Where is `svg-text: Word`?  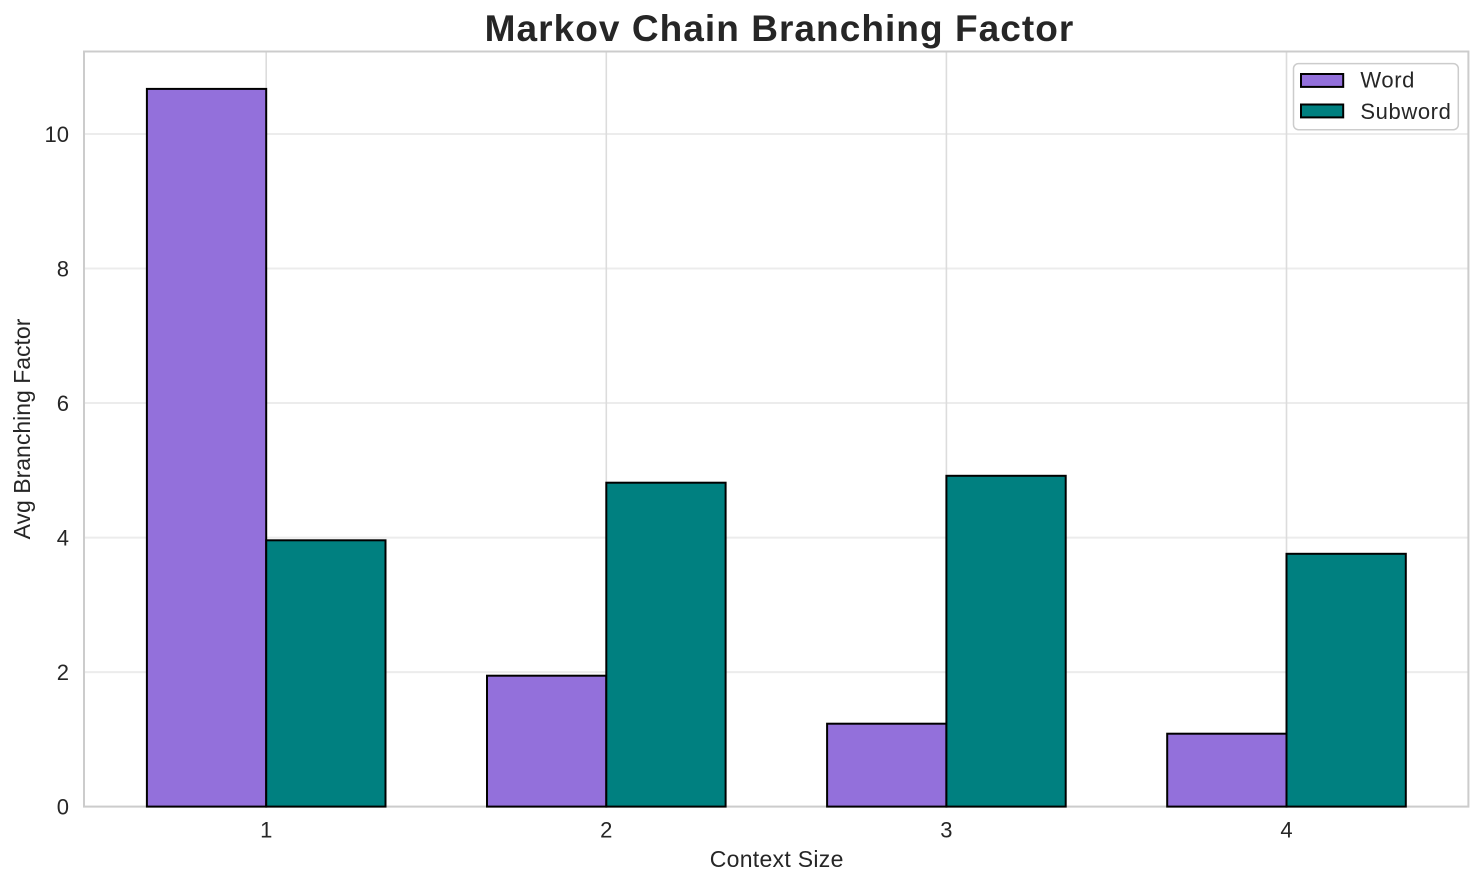 svg-text: Word is located at coordinates (1387, 79).